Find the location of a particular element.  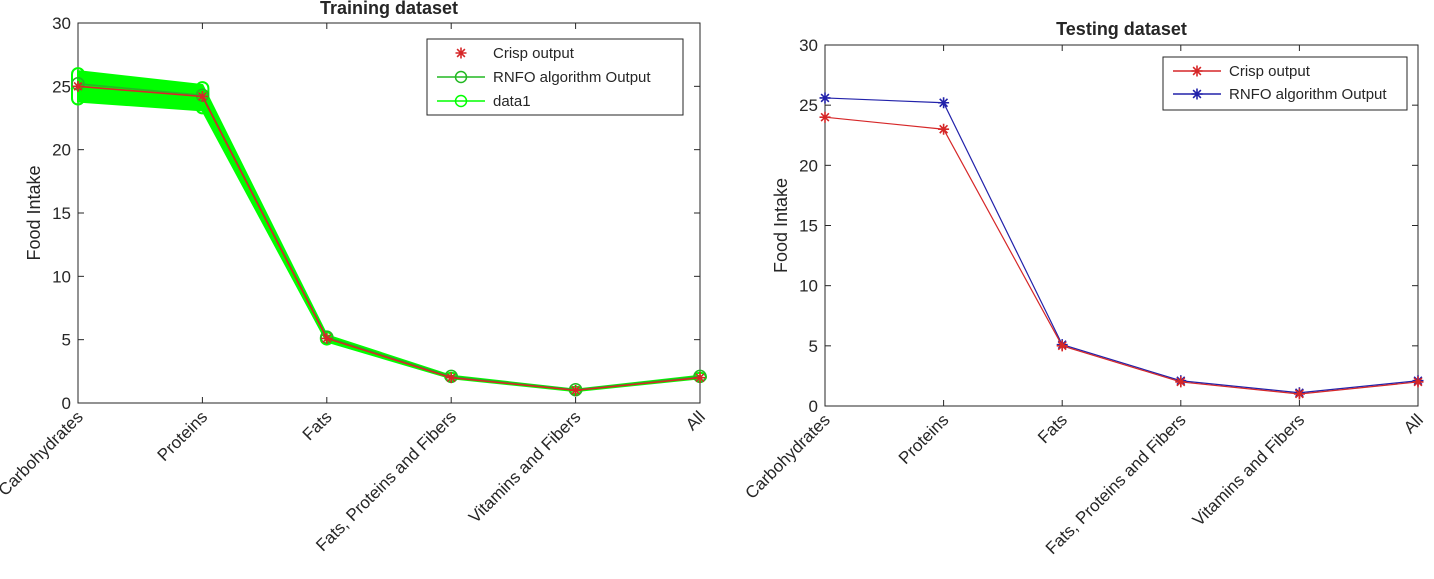

legend: Crisp output RNFO algorithm Output data1 is located at coordinates (555, 77).